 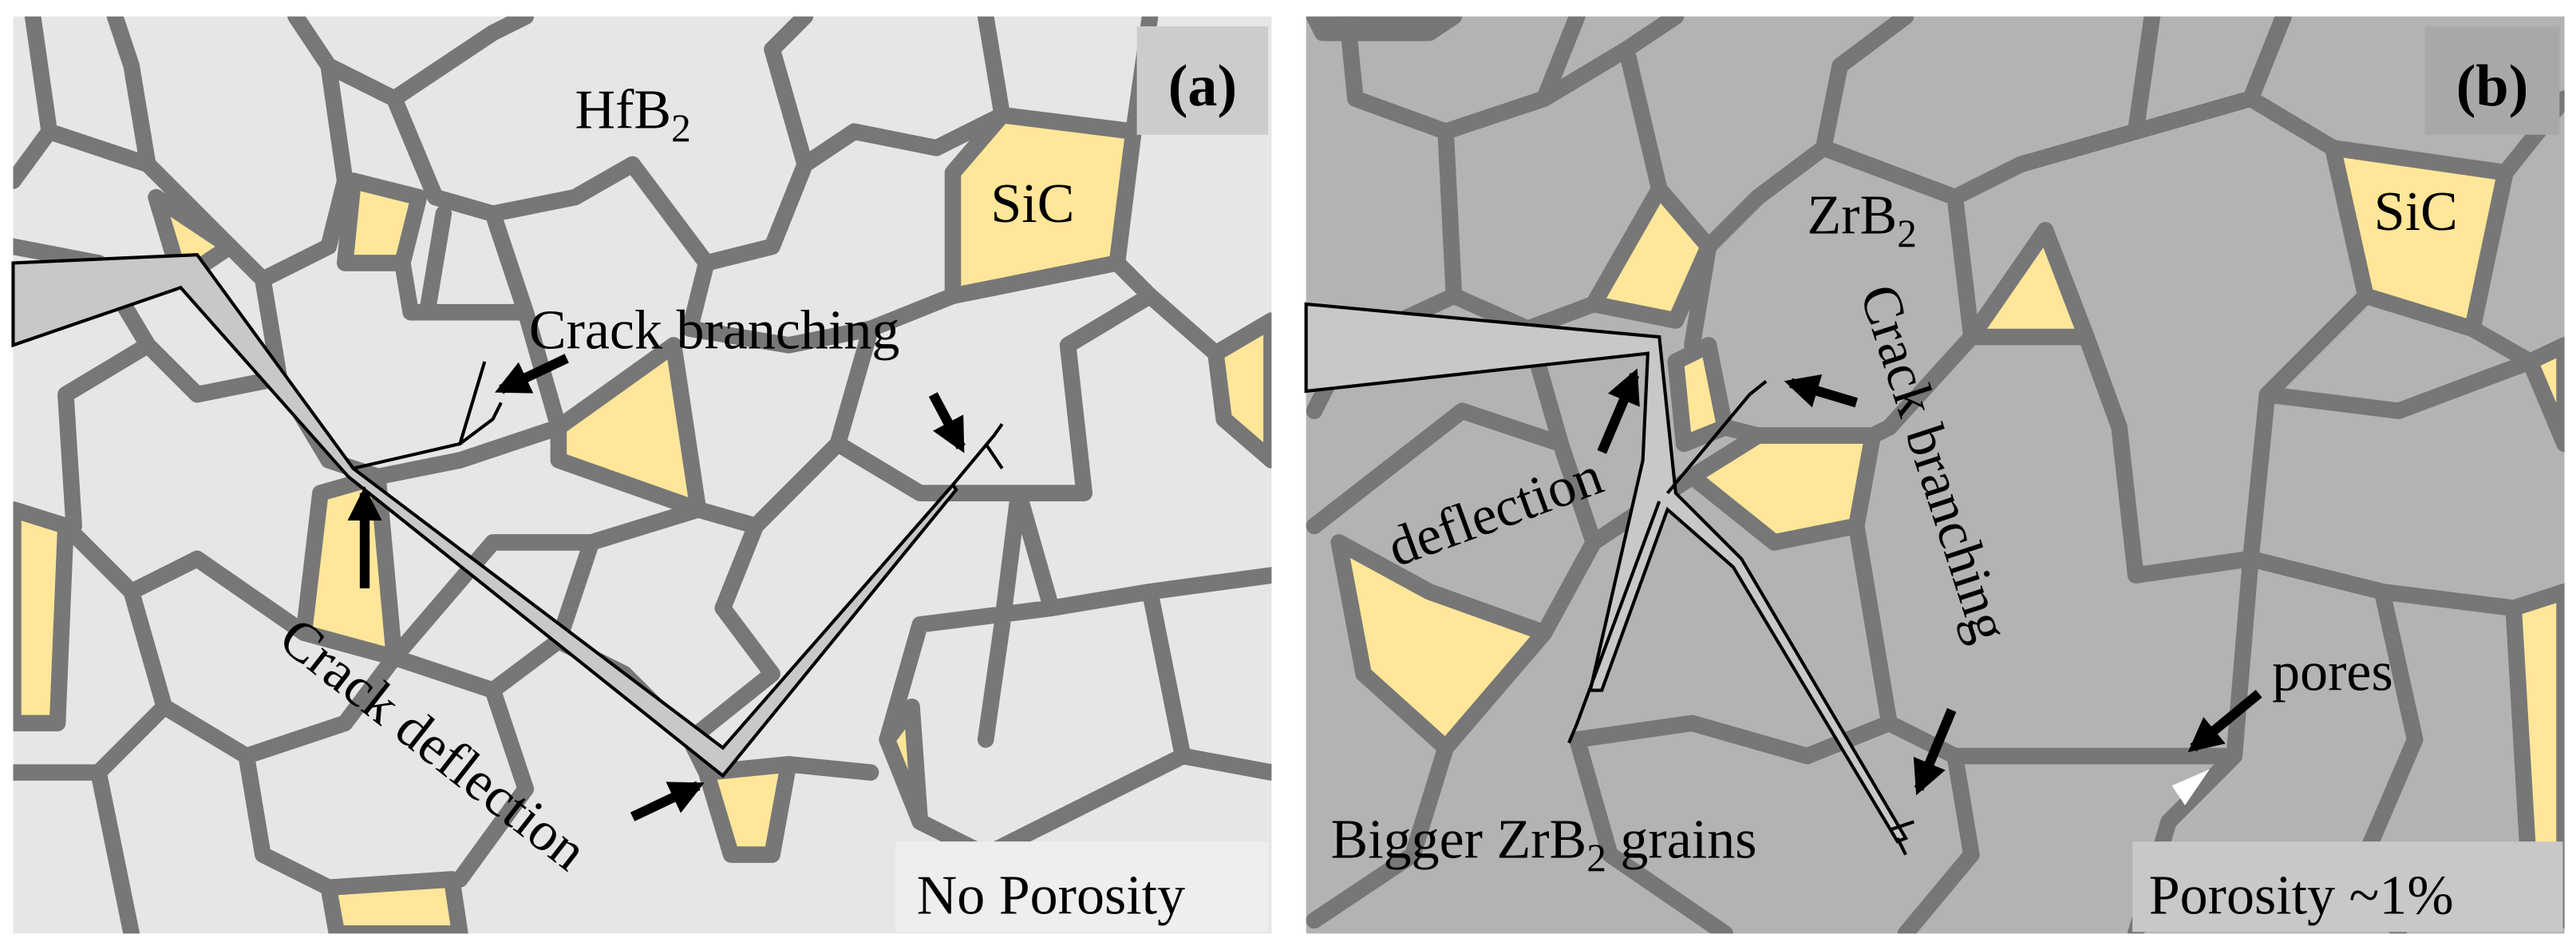 I want to click on grains-label: Bigger ZrB2 grains, so click(x=1544, y=844).